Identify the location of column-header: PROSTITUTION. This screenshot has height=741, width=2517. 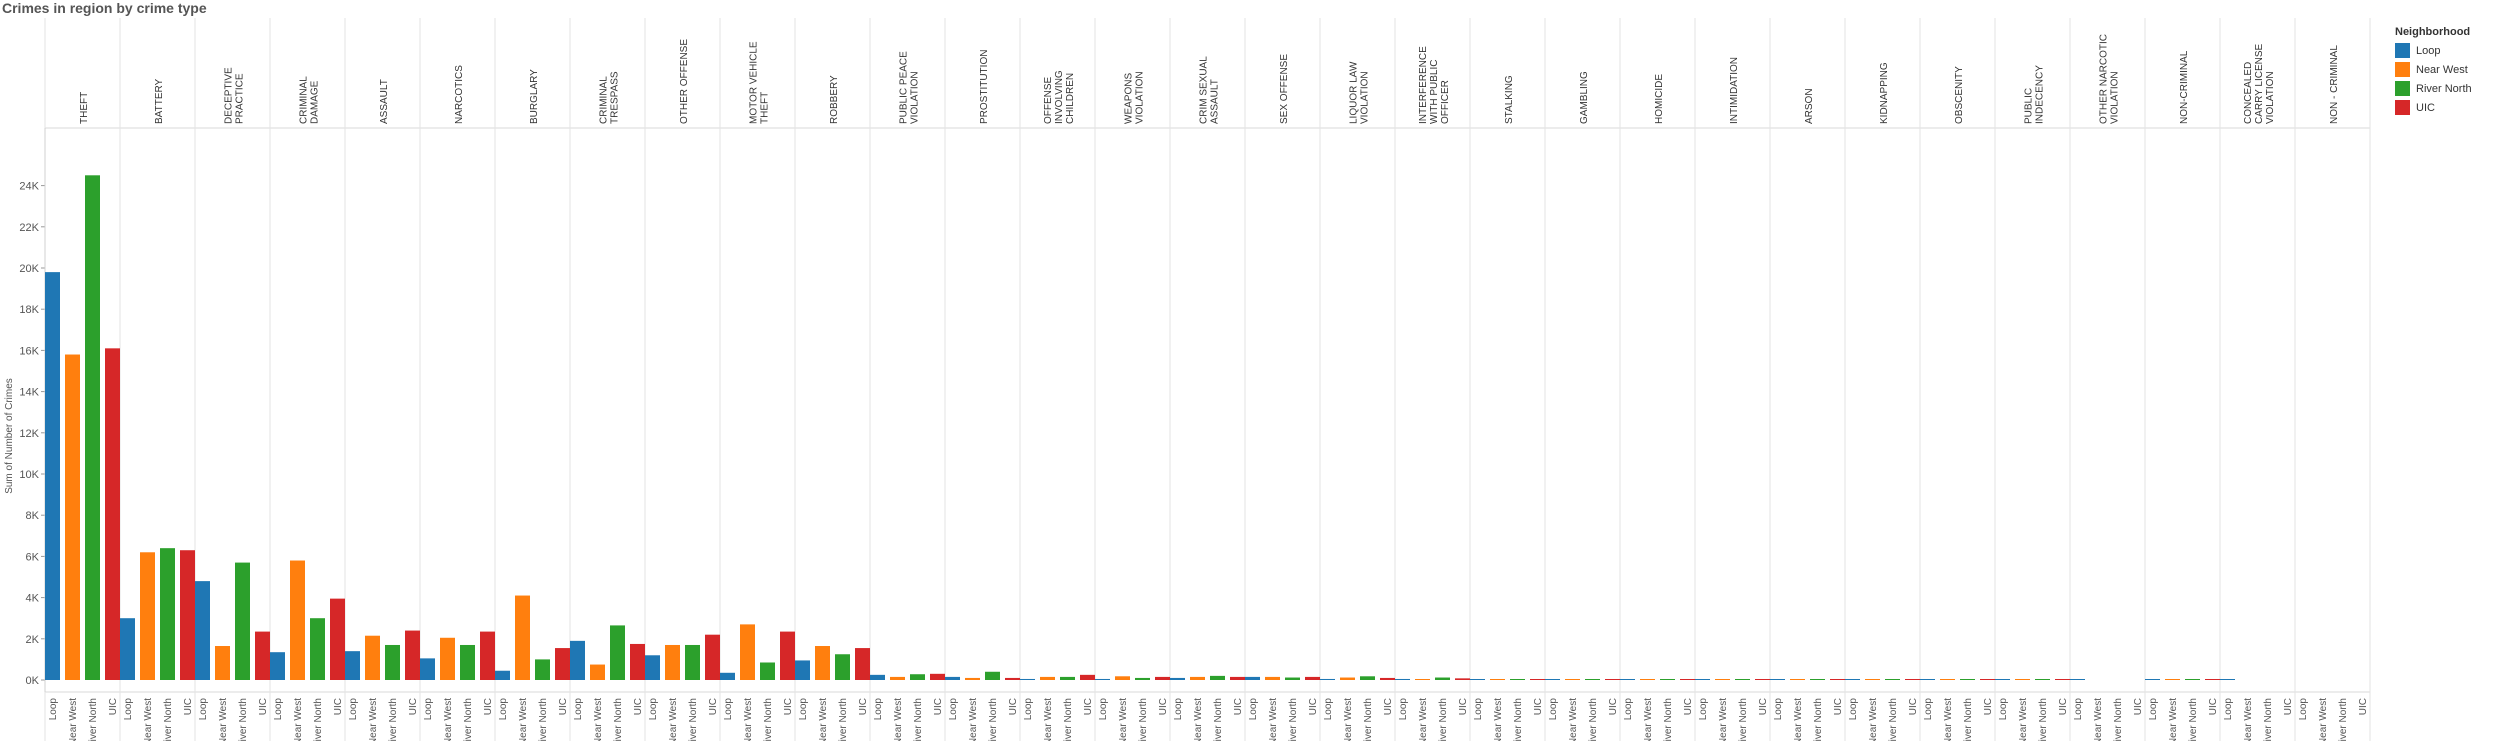
(984, 87).